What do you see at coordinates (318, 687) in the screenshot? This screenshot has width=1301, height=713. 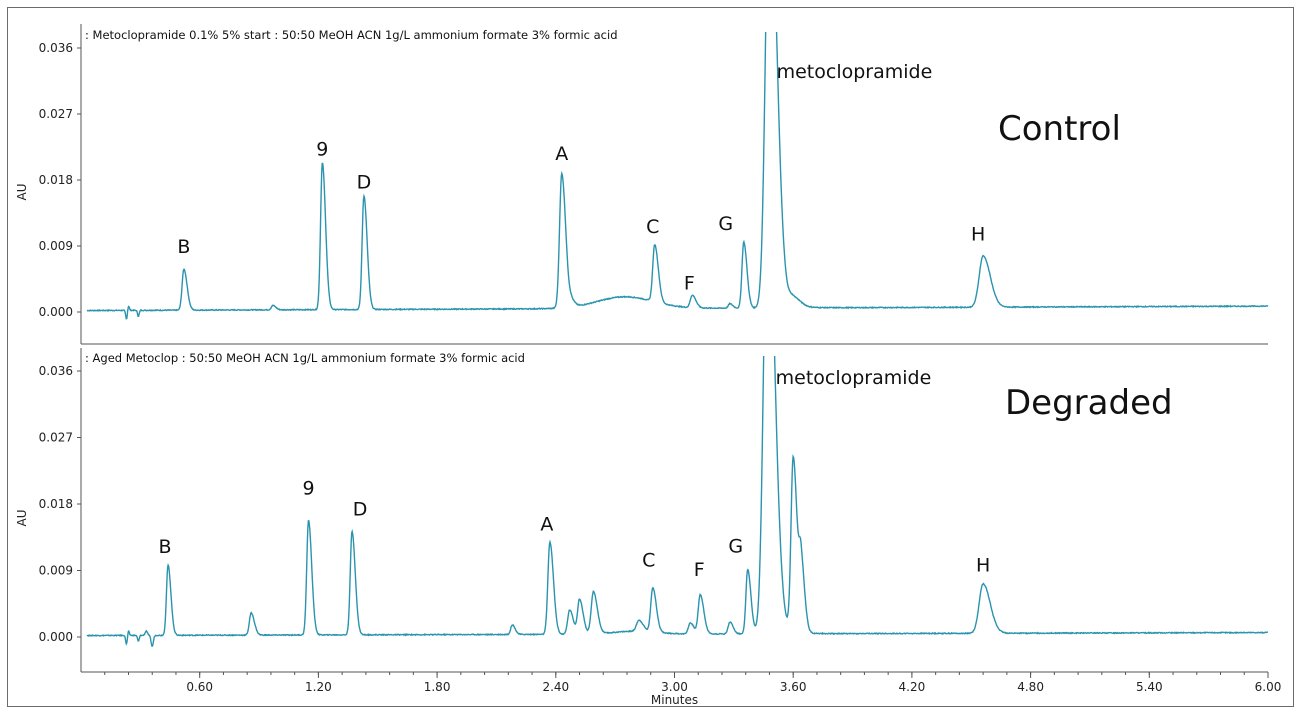 I see `x-tick-label: 1.20` at bounding box center [318, 687].